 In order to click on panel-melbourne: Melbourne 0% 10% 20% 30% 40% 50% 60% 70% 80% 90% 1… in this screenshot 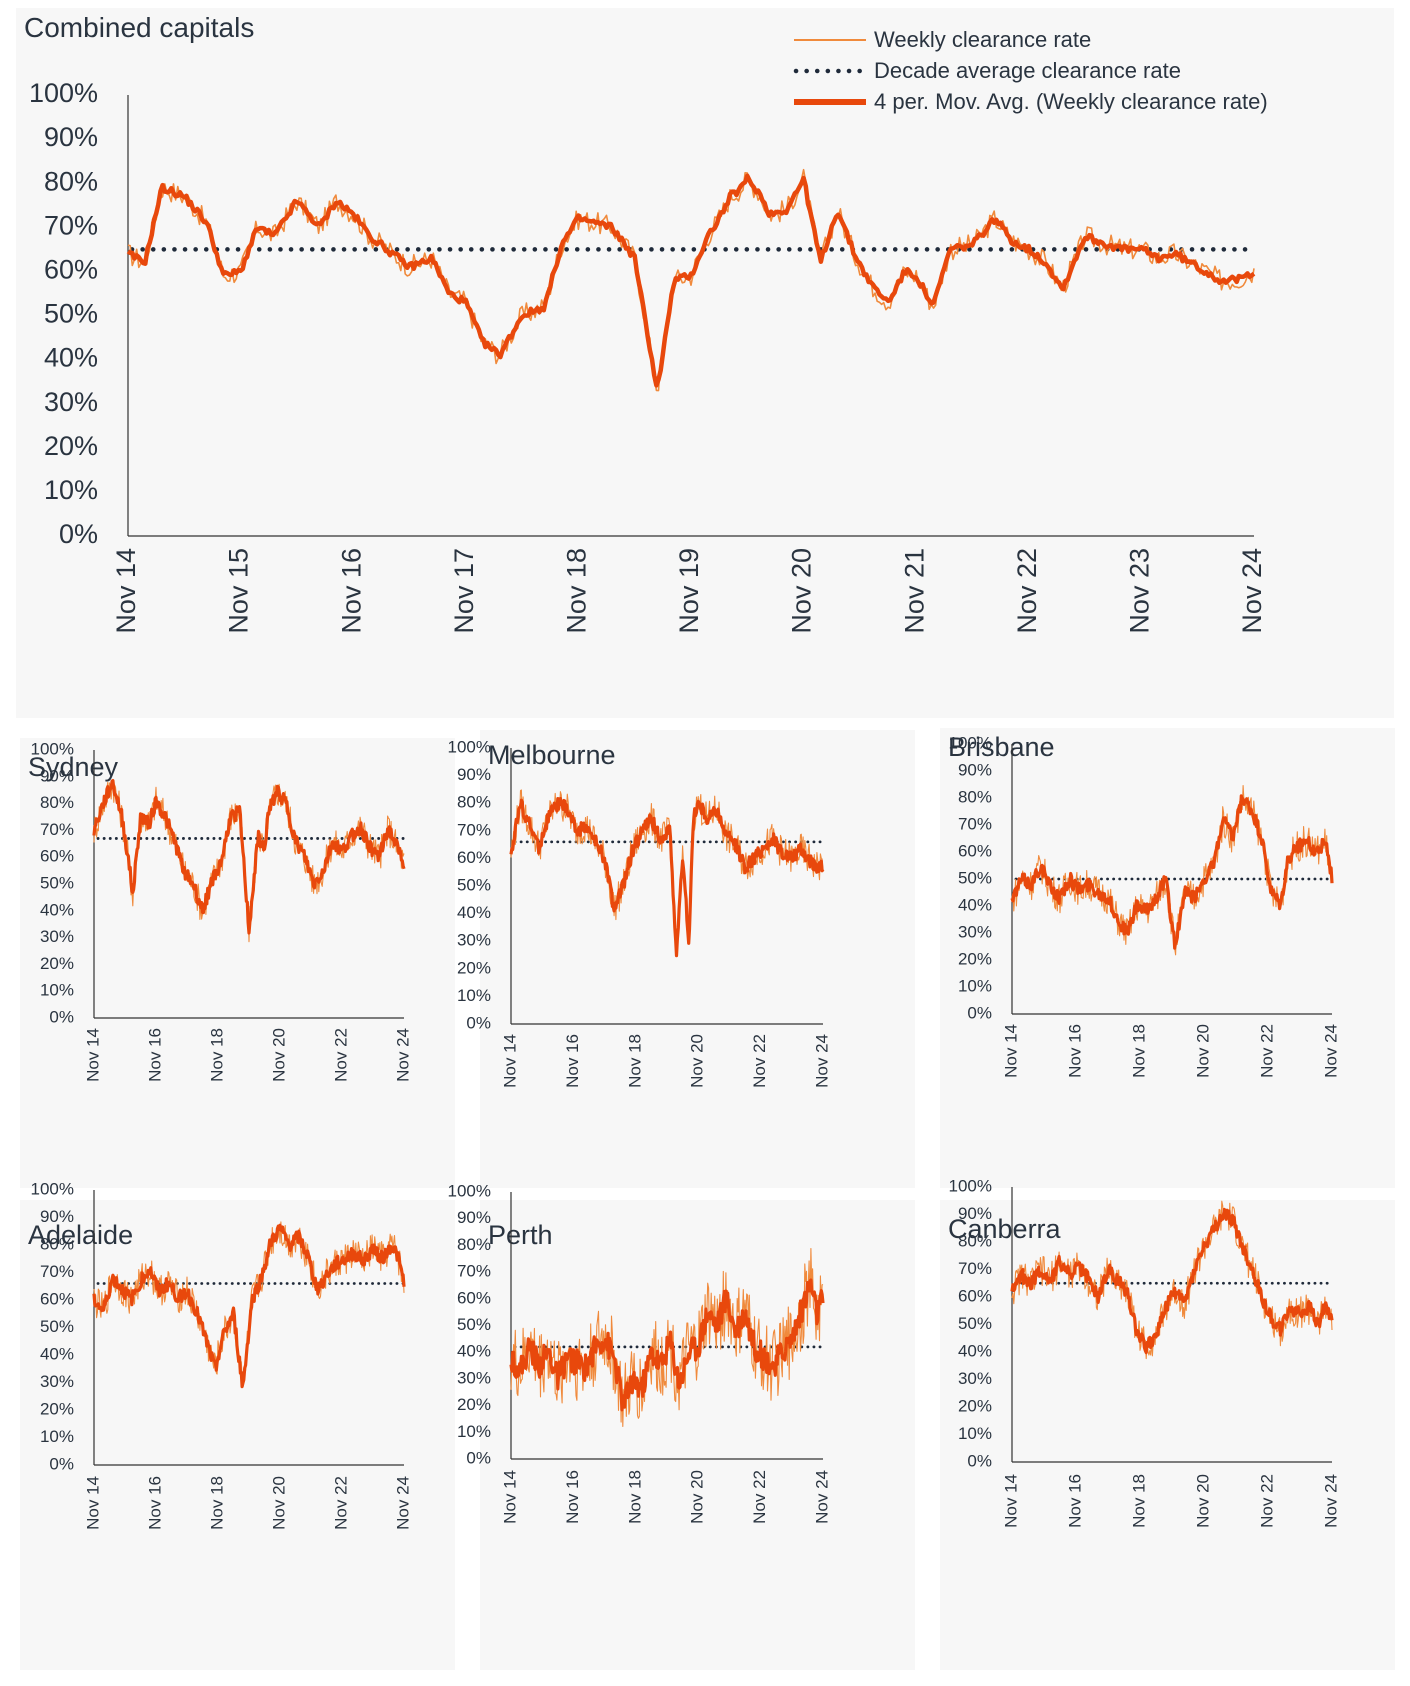, I will do `click(681, 959)`.